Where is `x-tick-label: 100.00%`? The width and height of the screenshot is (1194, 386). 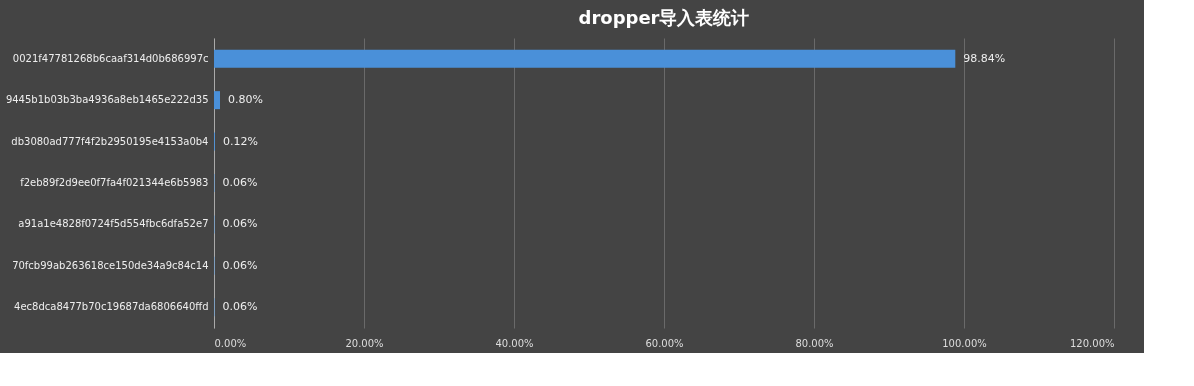 x-tick-label: 100.00% is located at coordinates (964, 343).